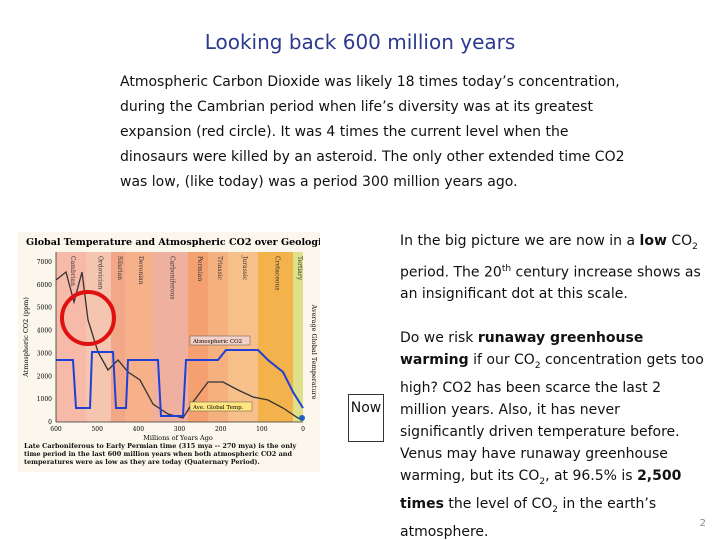  What do you see at coordinates (702, 523) in the screenshot?
I see `page-number: 2` at bounding box center [702, 523].